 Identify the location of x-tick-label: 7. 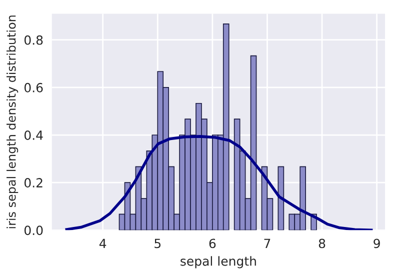
(267, 243).